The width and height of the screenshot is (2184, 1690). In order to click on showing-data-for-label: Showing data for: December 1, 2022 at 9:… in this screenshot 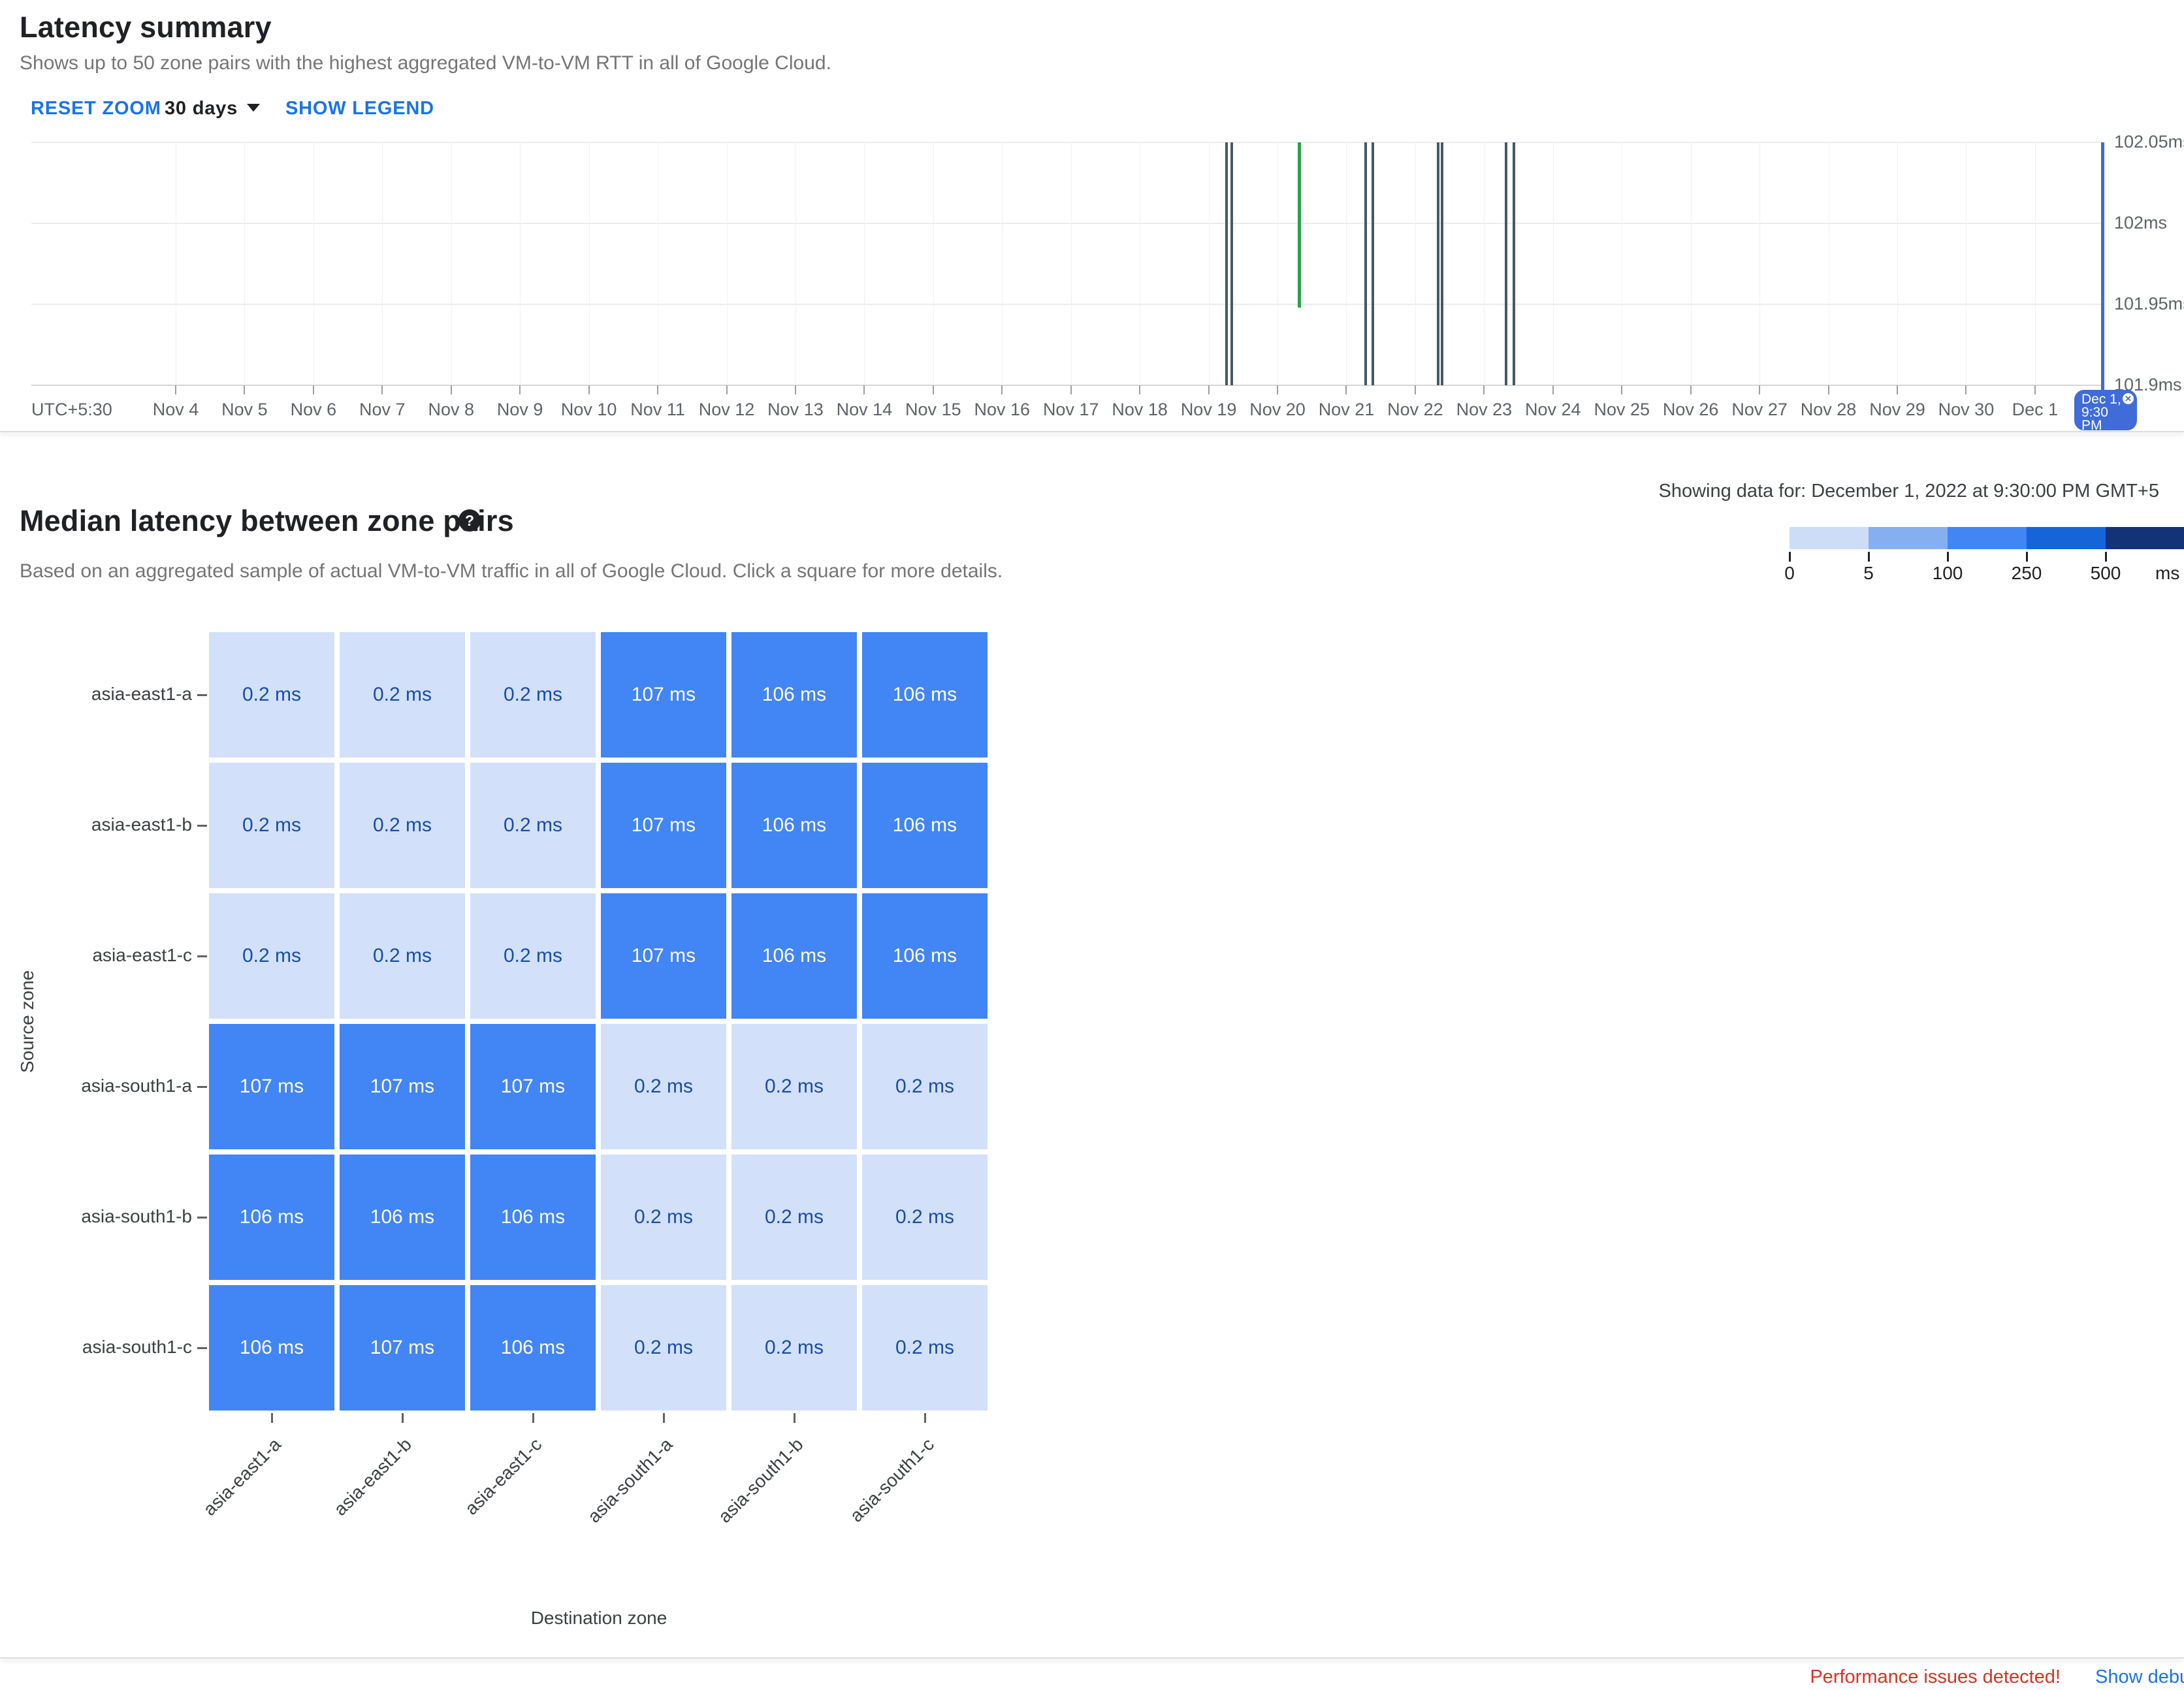, I will do `click(1908, 491)`.